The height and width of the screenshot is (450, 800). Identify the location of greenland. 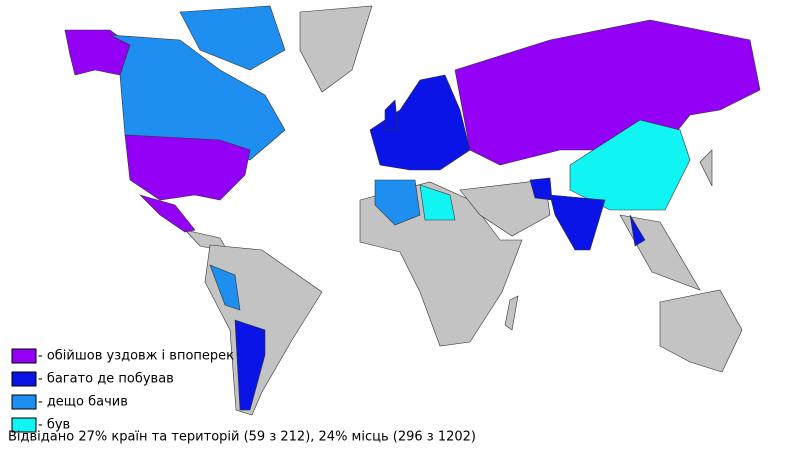
(336, 49).